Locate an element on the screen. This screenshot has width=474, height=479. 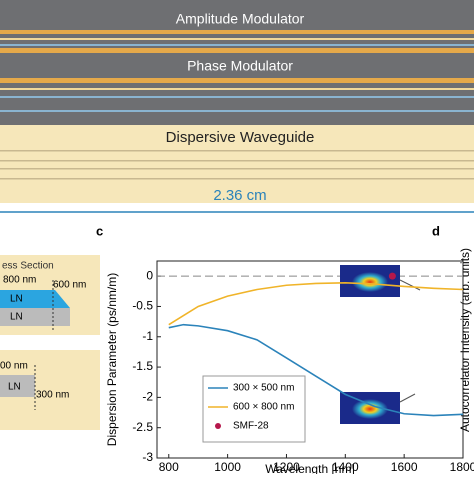
legend is located at coordinates (254, 409).